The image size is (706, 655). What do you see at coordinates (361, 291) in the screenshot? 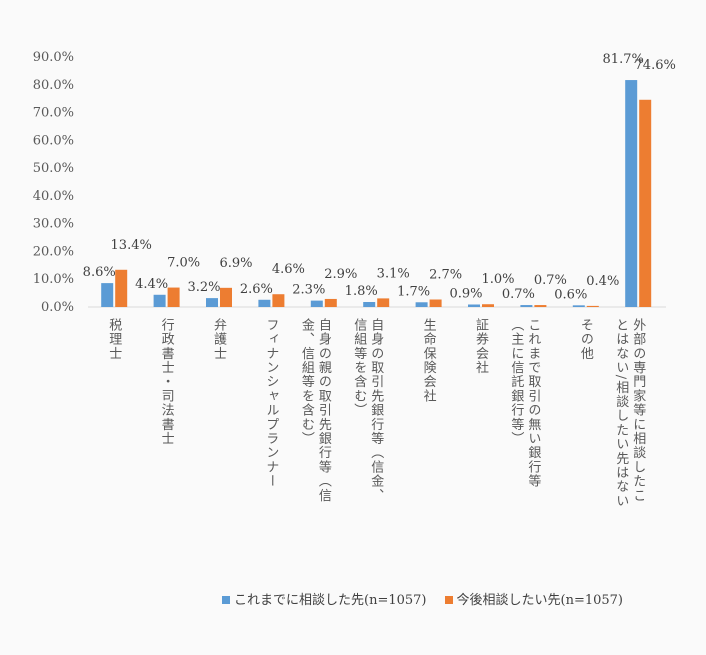
I see `data-label: 1.8%` at bounding box center [361, 291].